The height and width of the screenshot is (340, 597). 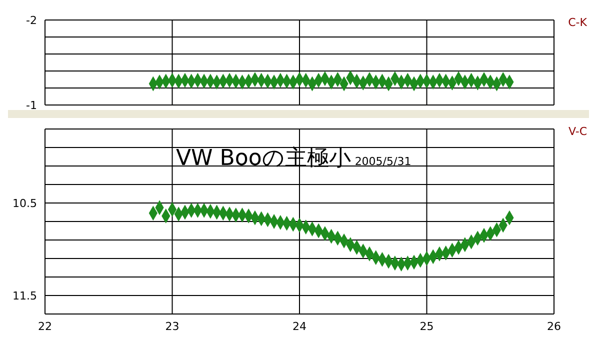 I want to click on y-tick-label: 10.5, so click(x=24, y=203).